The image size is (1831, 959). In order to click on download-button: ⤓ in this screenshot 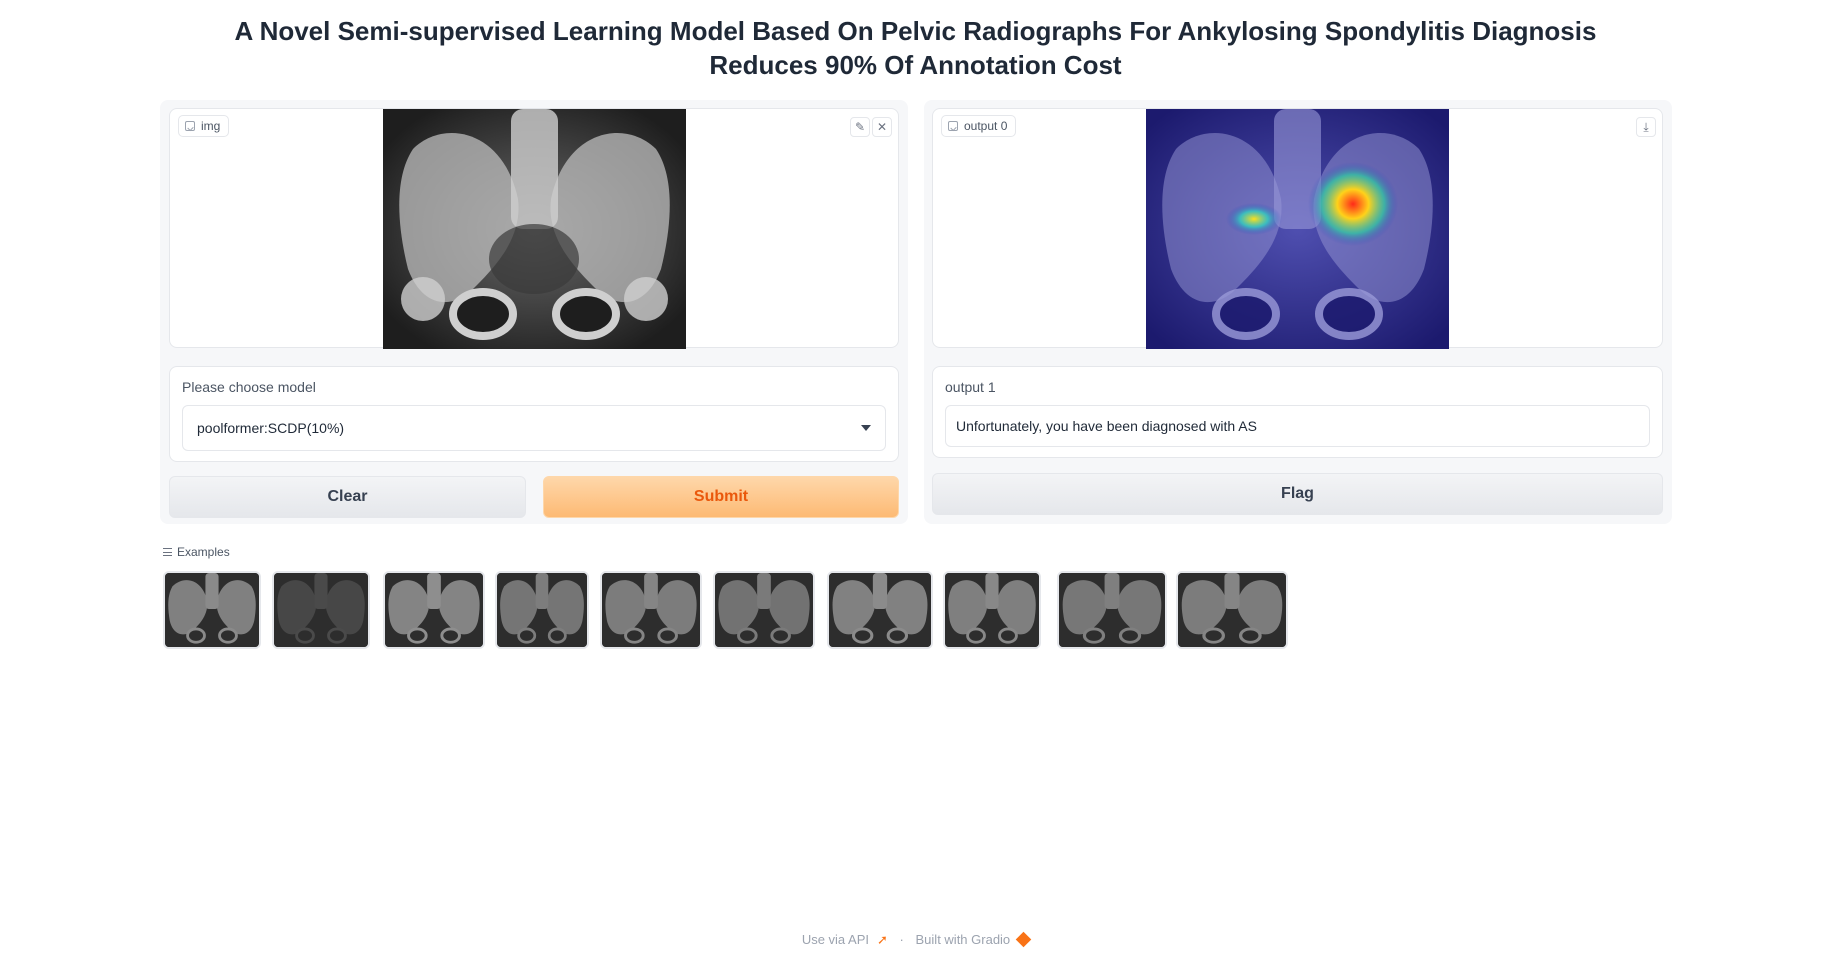, I will do `click(1646, 127)`.